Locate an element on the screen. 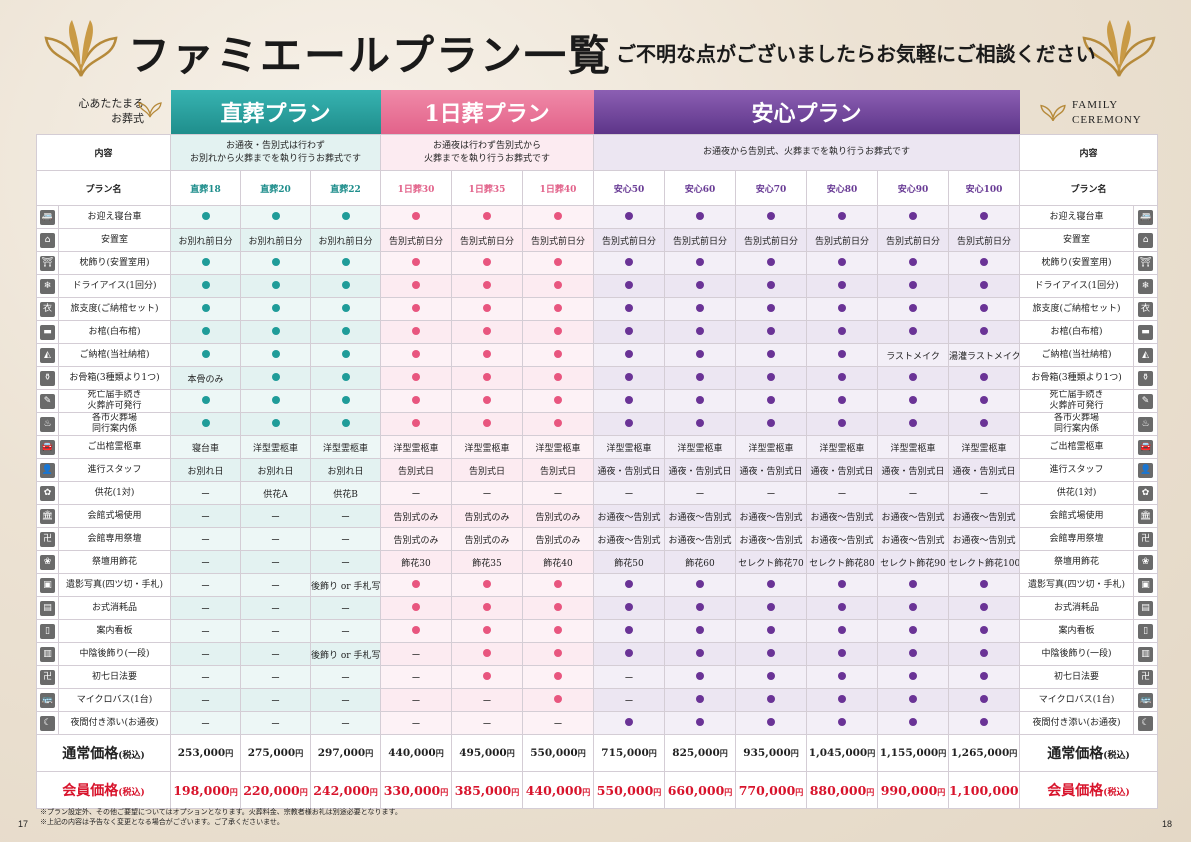  feature-cell: 飾花35 is located at coordinates (487, 562).